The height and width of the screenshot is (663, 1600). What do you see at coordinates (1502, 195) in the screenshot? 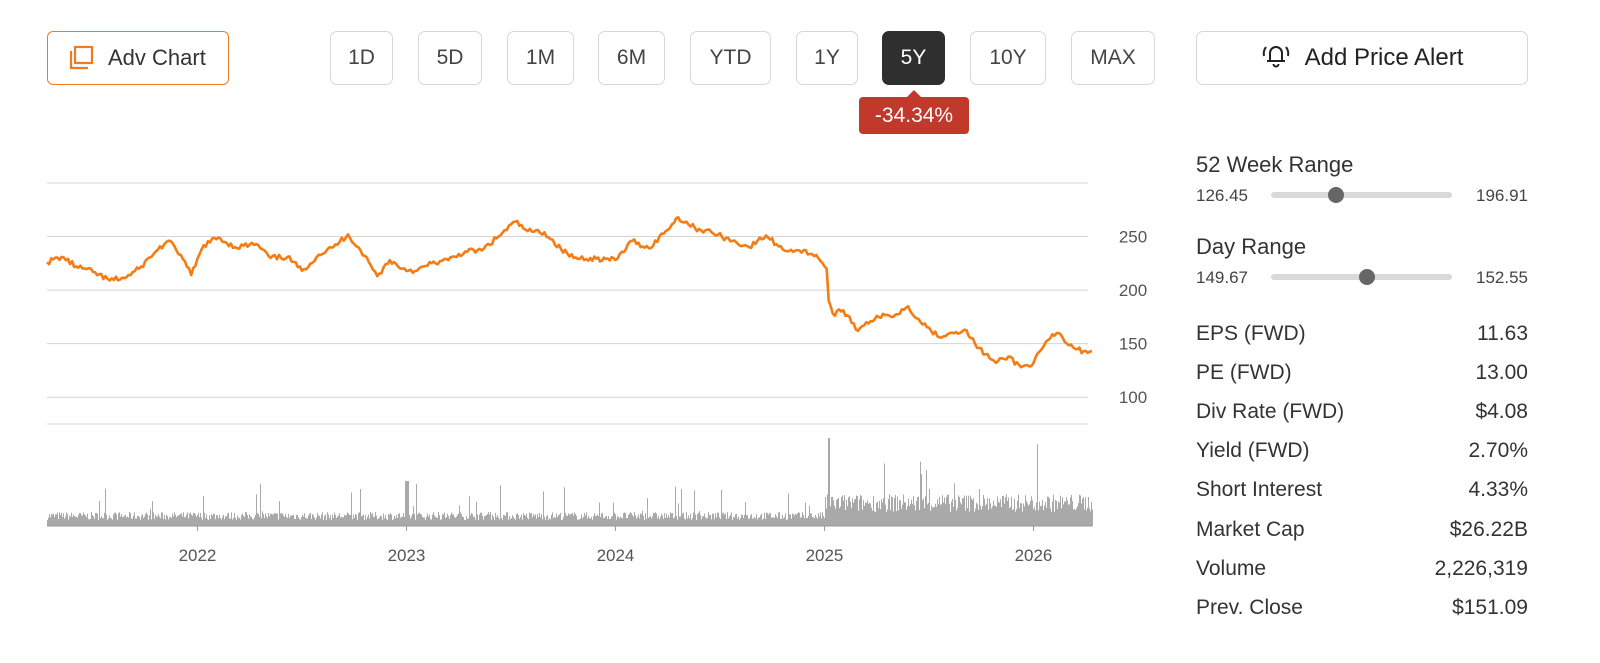
I see `week52-high: 196.91` at bounding box center [1502, 195].